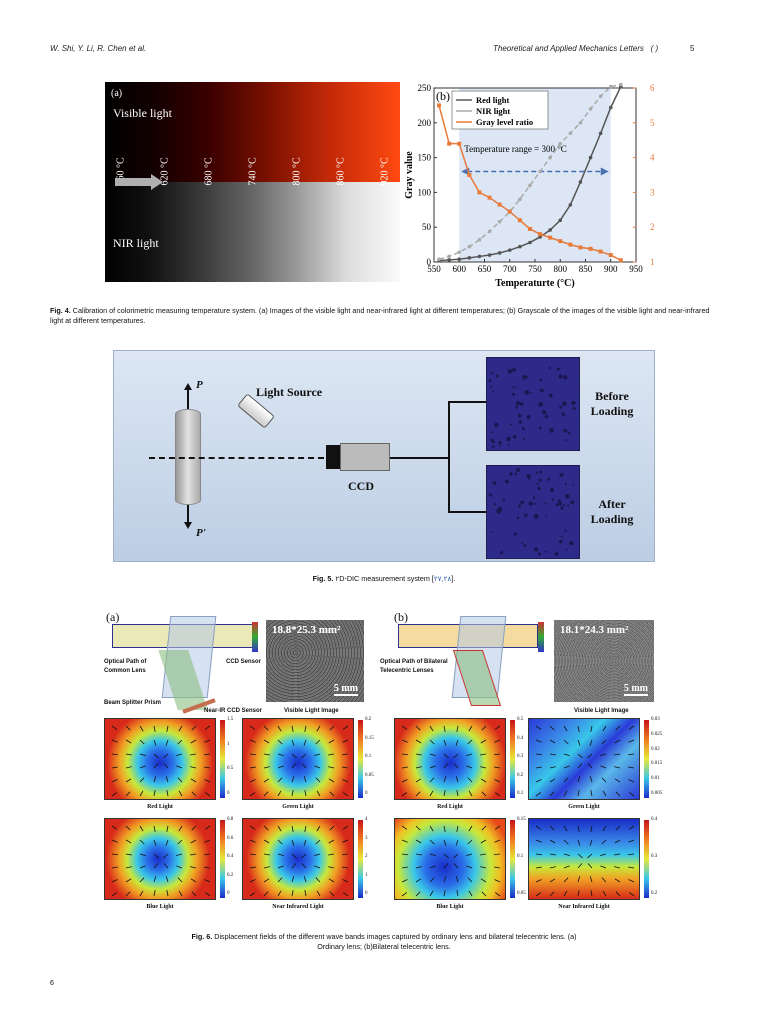 Image resolution: width=768 pixels, height=1024 pixels. What do you see at coordinates (209, 171) in the screenshot?
I see `temperature-label: 680 °C` at bounding box center [209, 171].